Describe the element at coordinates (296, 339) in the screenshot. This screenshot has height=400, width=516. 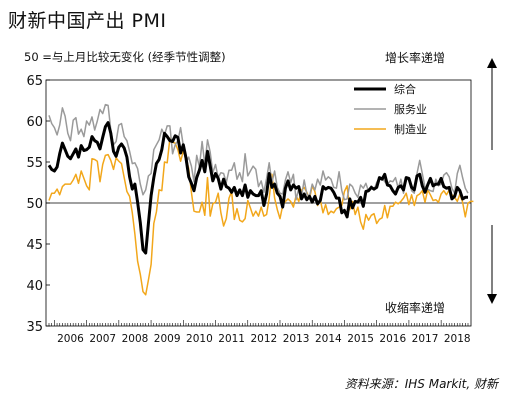
I see `x-tick-label: 2013` at that location.